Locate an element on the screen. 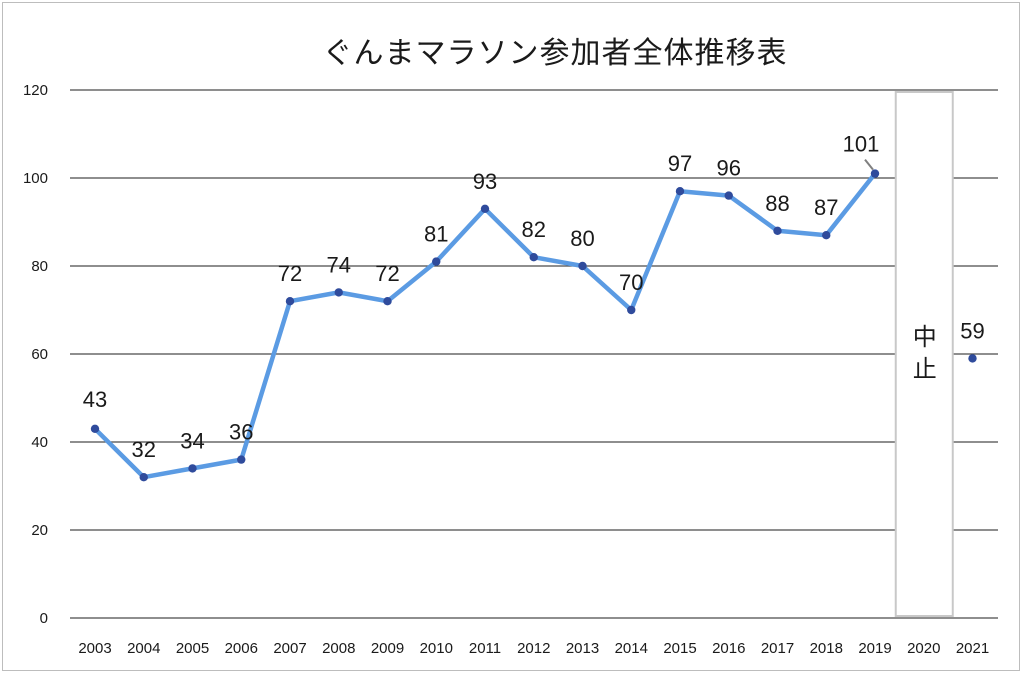 This screenshot has height=675, width=1024. x-tick-label: 2003 is located at coordinates (94, 648).